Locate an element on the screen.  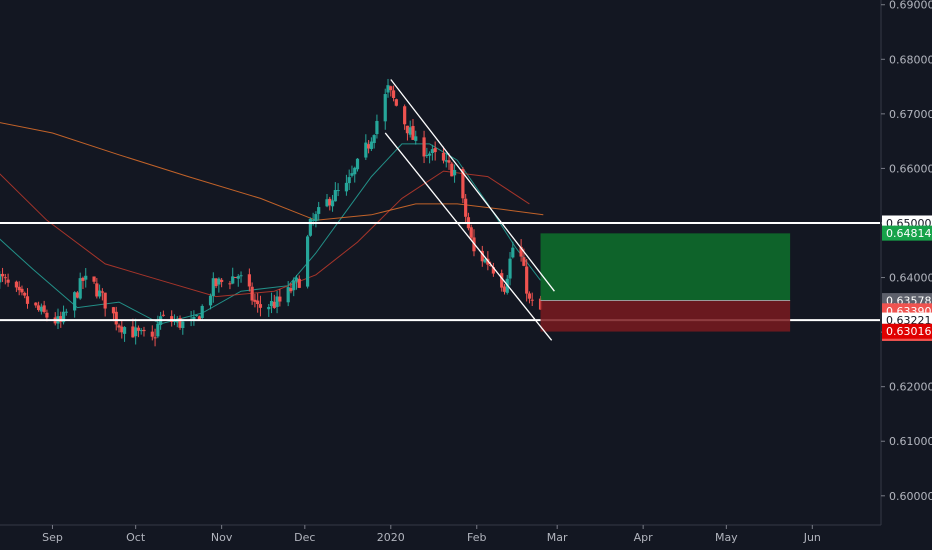
price-badge: 0.64814 is located at coordinates (907, 233).